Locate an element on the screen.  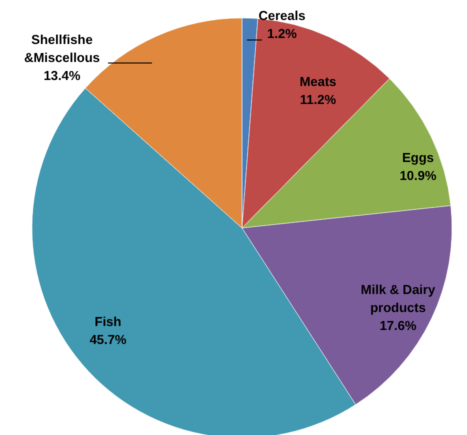
slice-label: Cereals is located at coordinates (282, 15).